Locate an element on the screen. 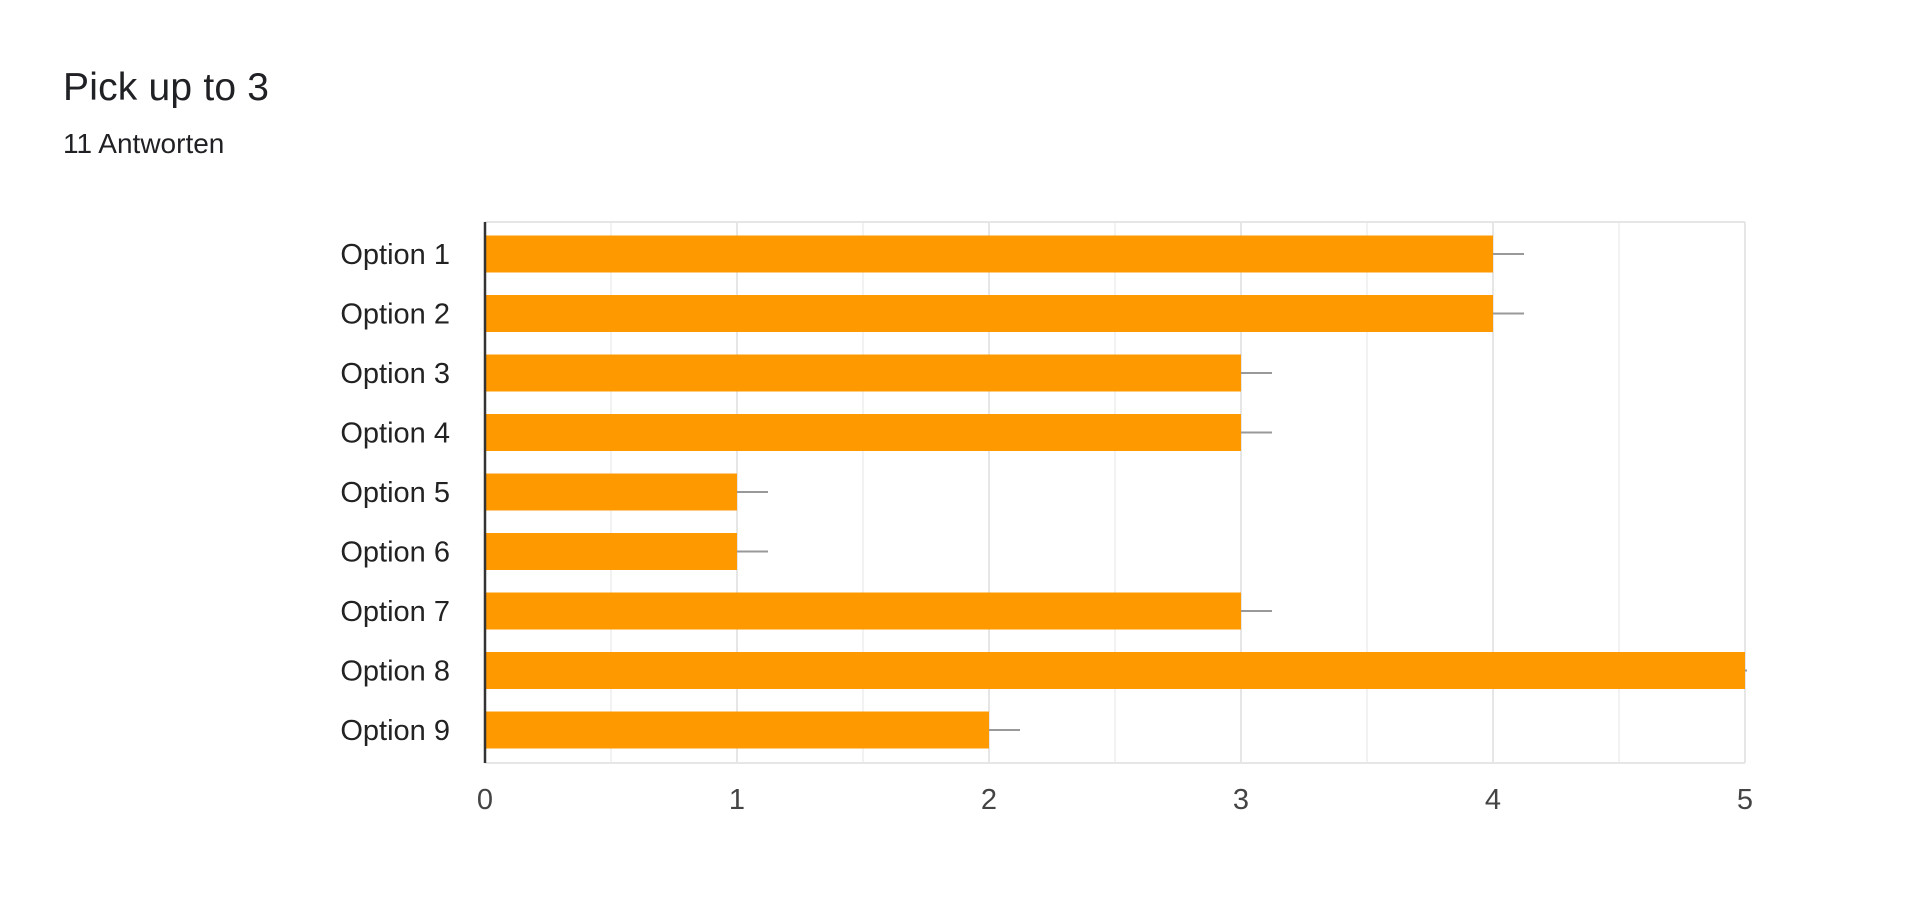 The height and width of the screenshot is (913, 1920). category-label: Option 9 is located at coordinates (395, 731).